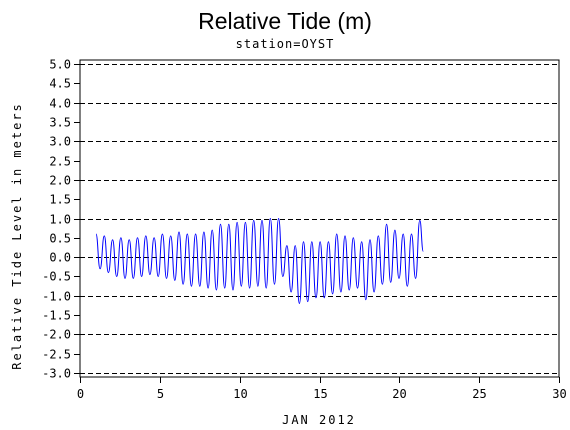  I want to click on y-tick-label: 1.0, so click(60, 220).